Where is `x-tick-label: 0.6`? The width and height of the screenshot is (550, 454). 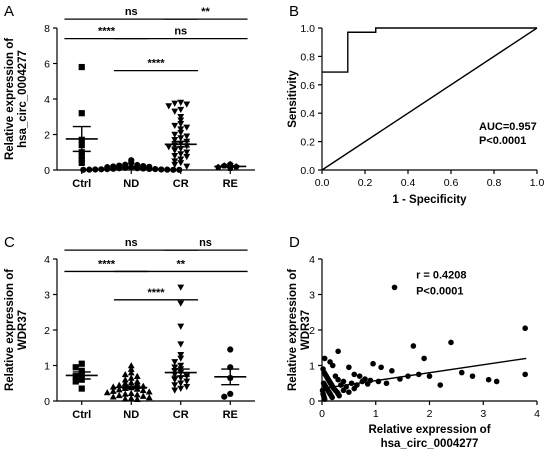 x-tick-label: 0.6 is located at coordinates (451, 183).